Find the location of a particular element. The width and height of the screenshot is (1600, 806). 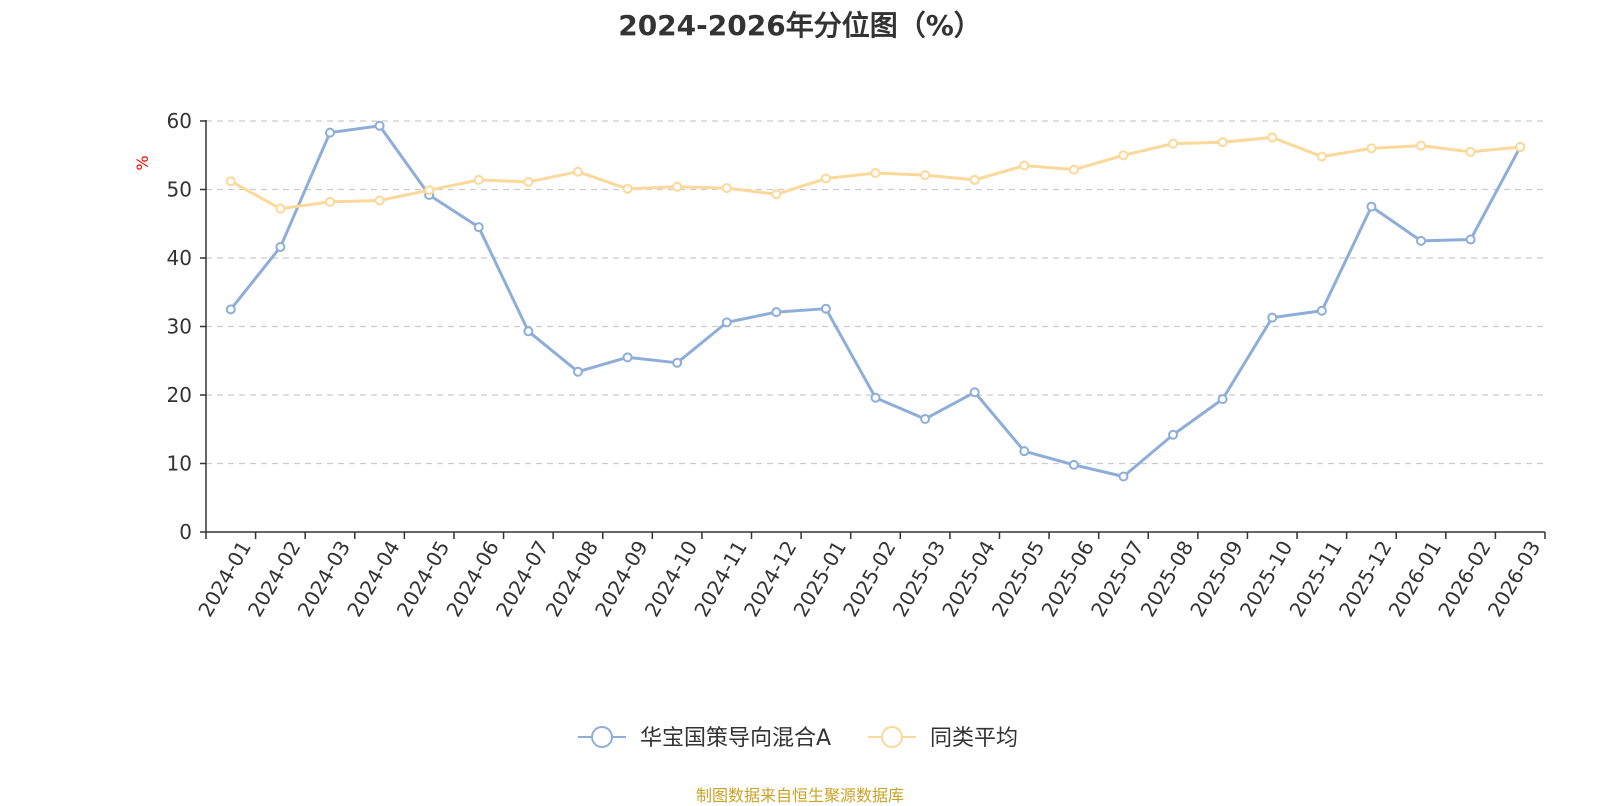

data-source-note: 制图数据来自恒生聚源数据库 is located at coordinates (799, 795).